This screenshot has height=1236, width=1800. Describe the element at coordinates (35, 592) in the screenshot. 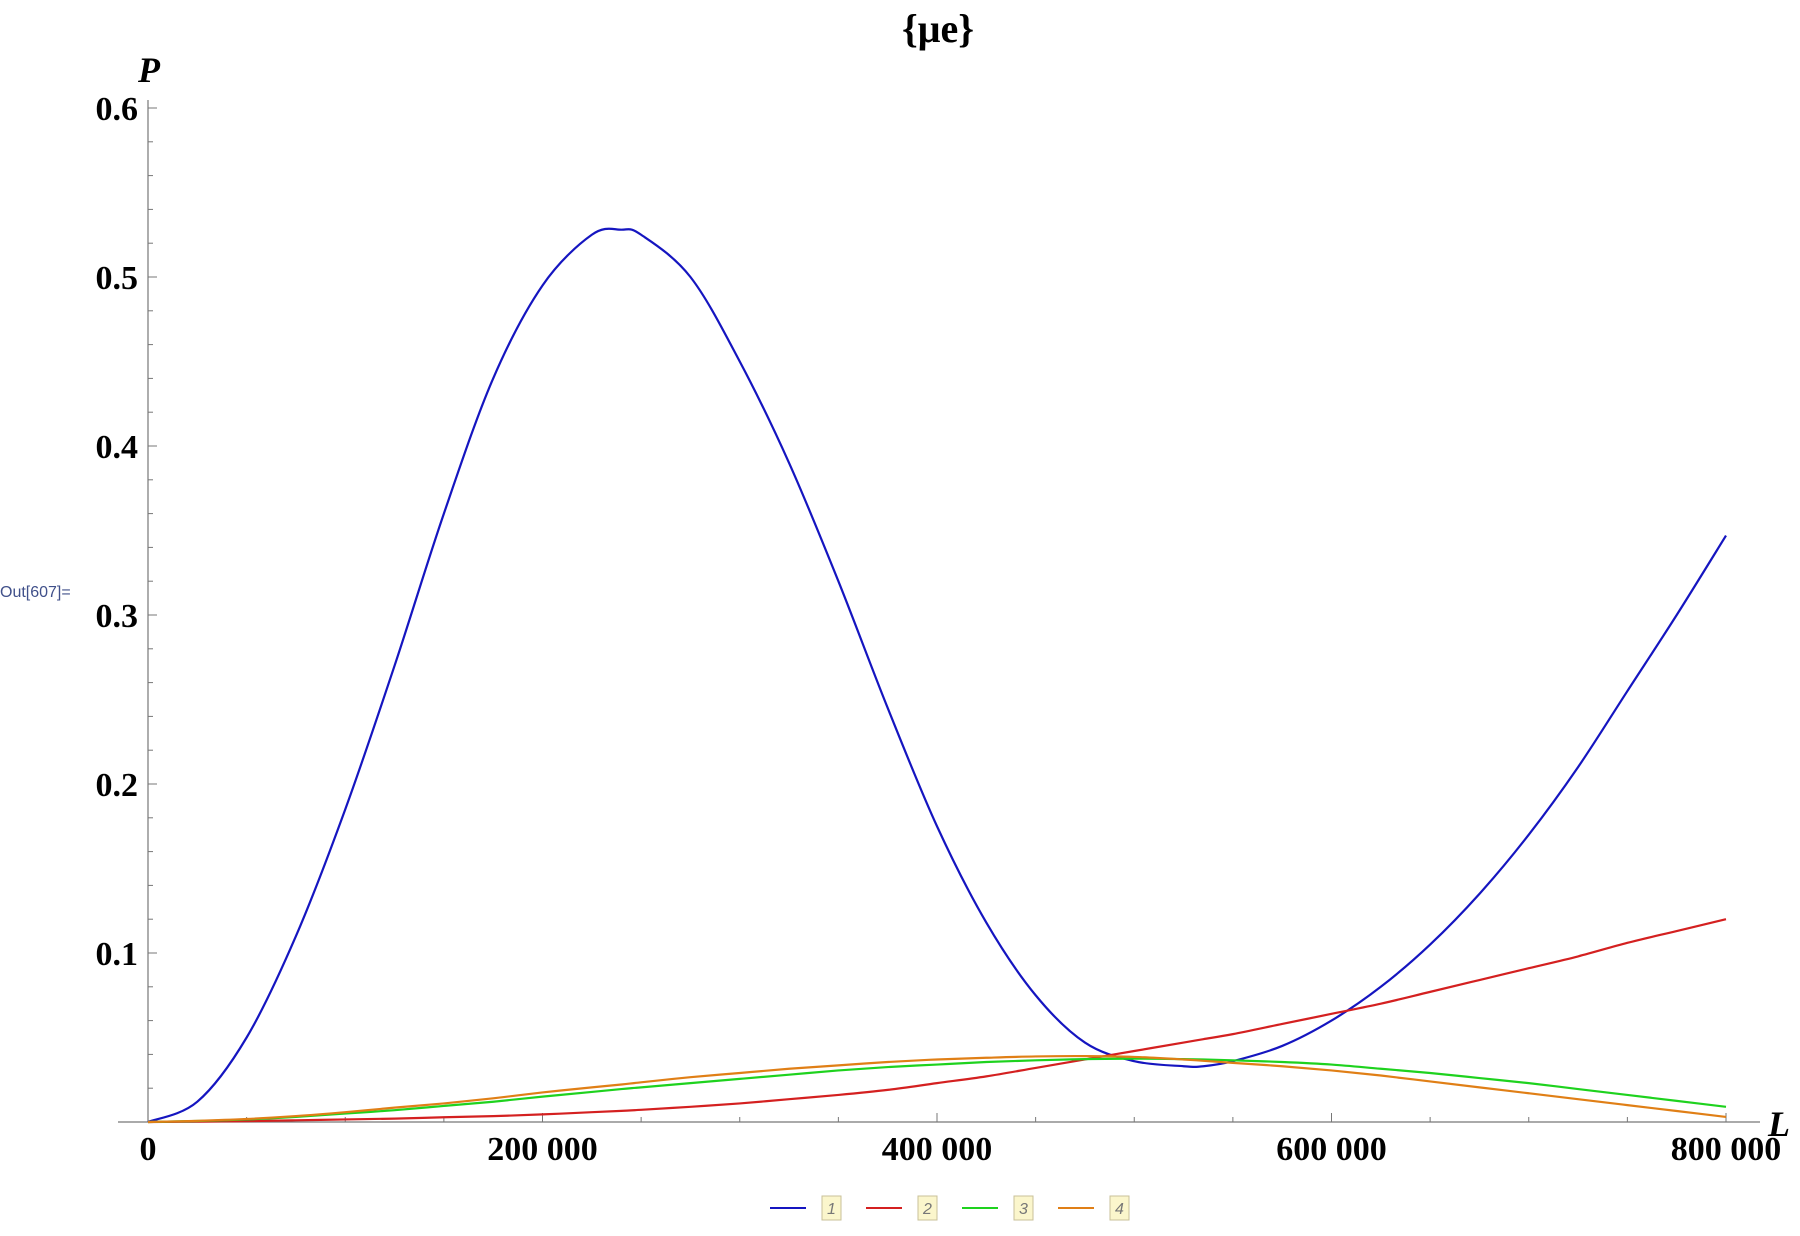

I see `output-cell-label: Out[607]=` at that location.